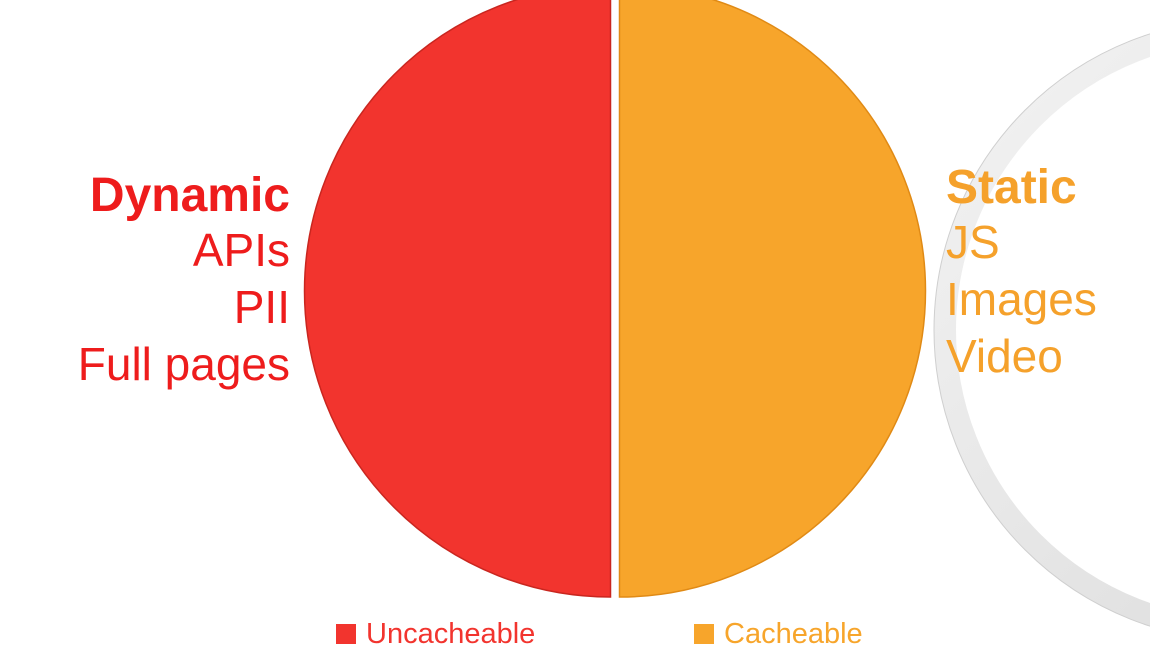 This screenshot has height=654, width=1150. What do you see at coordinates (261, 307) in the screenshot?
I see `dynamic-item-pii: PII` at bounding box center [261, 307].